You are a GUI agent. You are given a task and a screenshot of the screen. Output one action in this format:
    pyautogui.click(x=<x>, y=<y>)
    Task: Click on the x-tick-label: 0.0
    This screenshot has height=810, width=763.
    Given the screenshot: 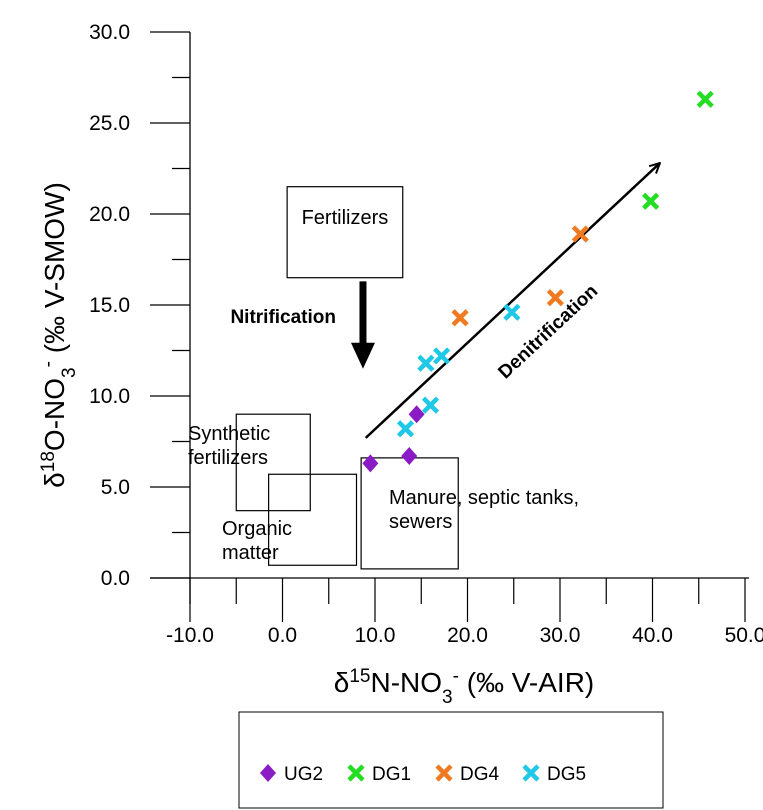 What is the action you would take?
    pyautogui.click(x=282, y=635)
    